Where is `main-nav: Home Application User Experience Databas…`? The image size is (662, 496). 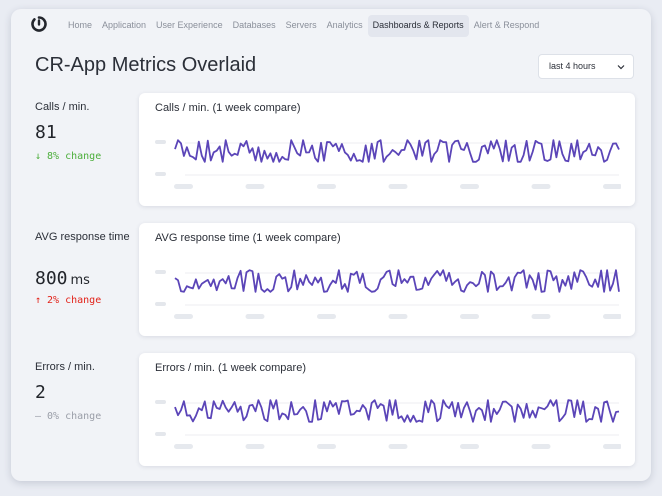
main-nav: Home Application User Experience Databas… is located at coordinates (303, 26).